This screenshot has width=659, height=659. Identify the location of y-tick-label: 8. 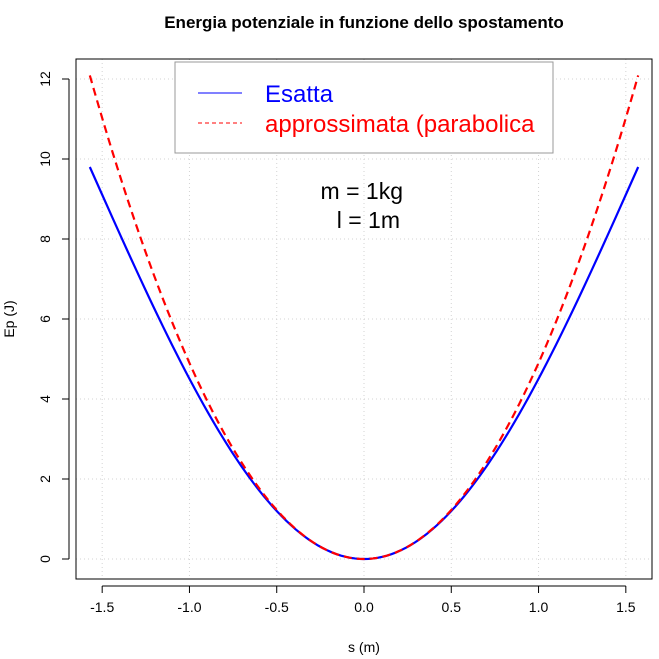
(45, 239).